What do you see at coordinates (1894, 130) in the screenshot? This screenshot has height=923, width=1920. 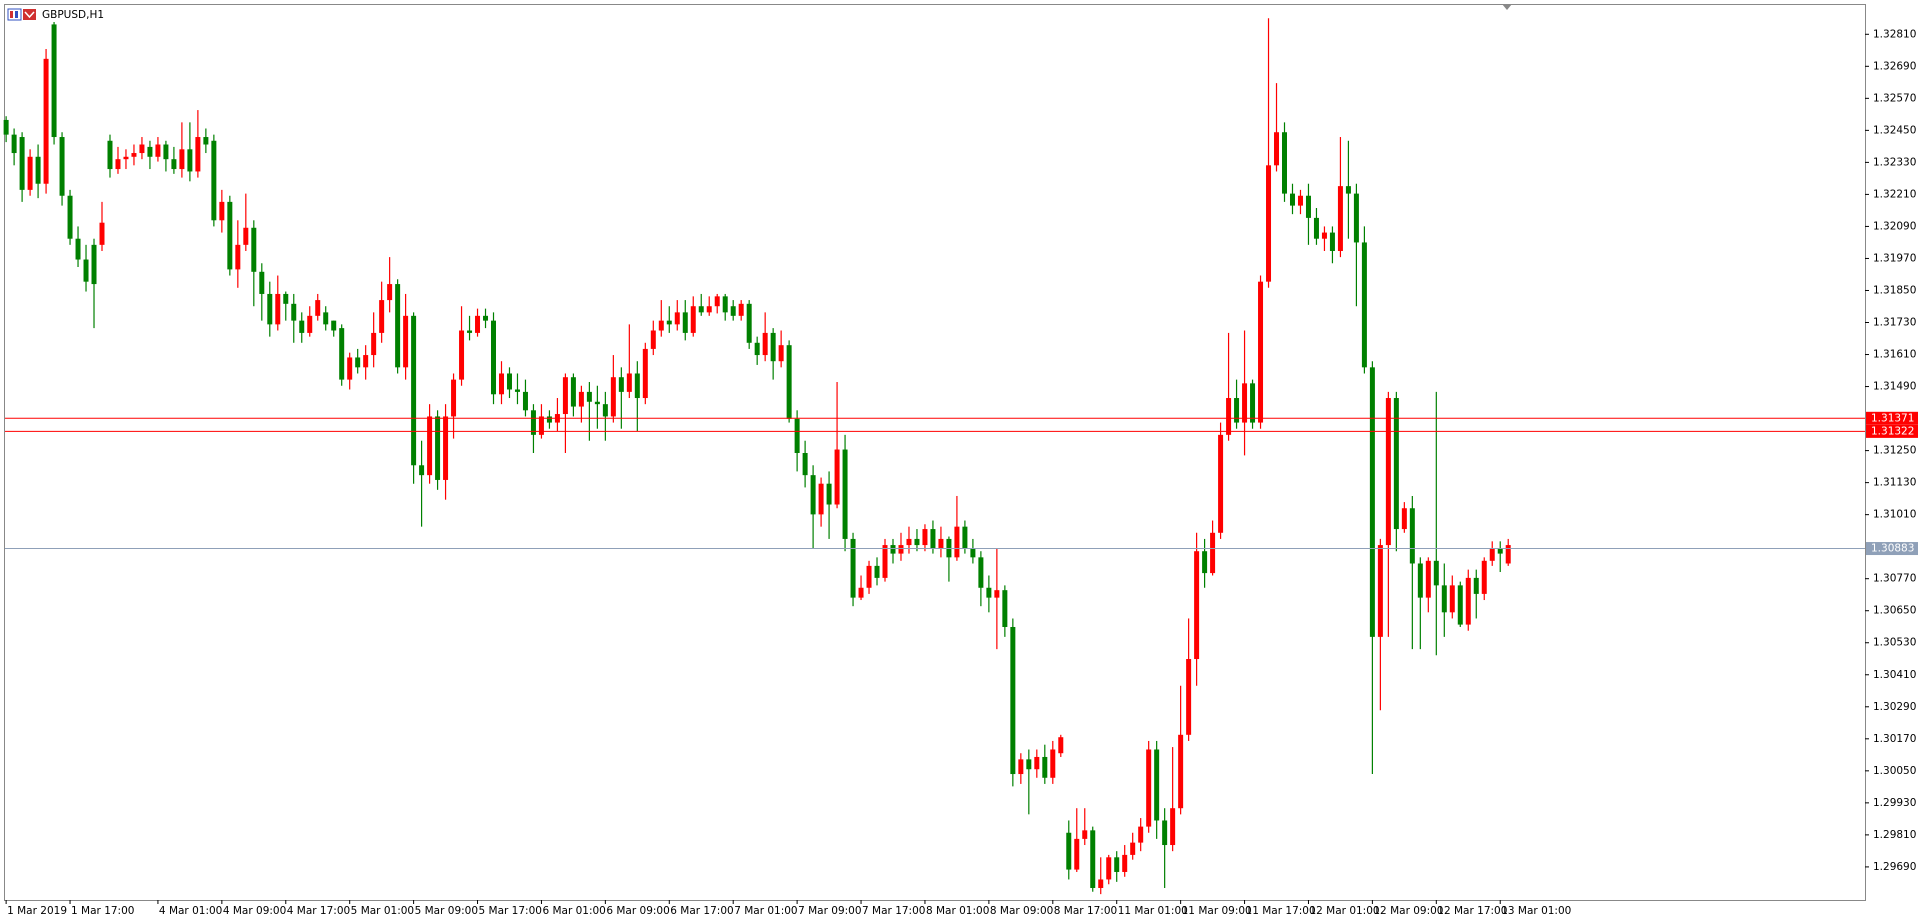 I see `y-tick-label: 1.32450` at bounding box center [1894, 130].